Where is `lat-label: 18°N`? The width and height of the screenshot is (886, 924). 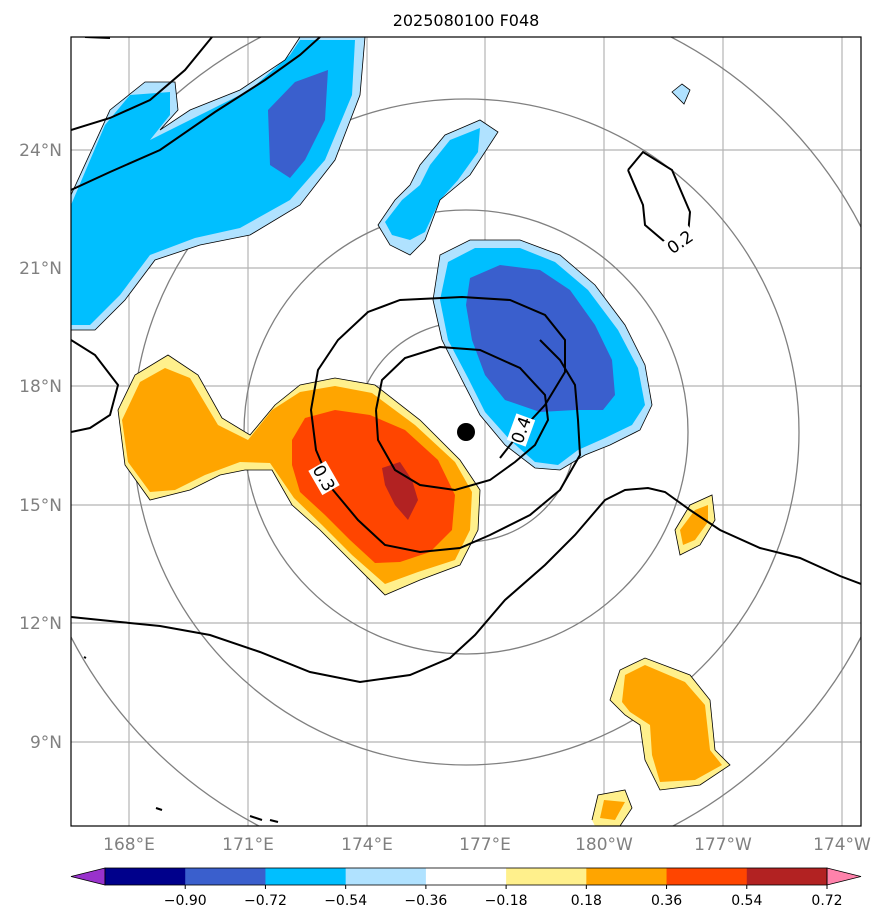 lat-label: 18°N is located at coordinates (40, 387).